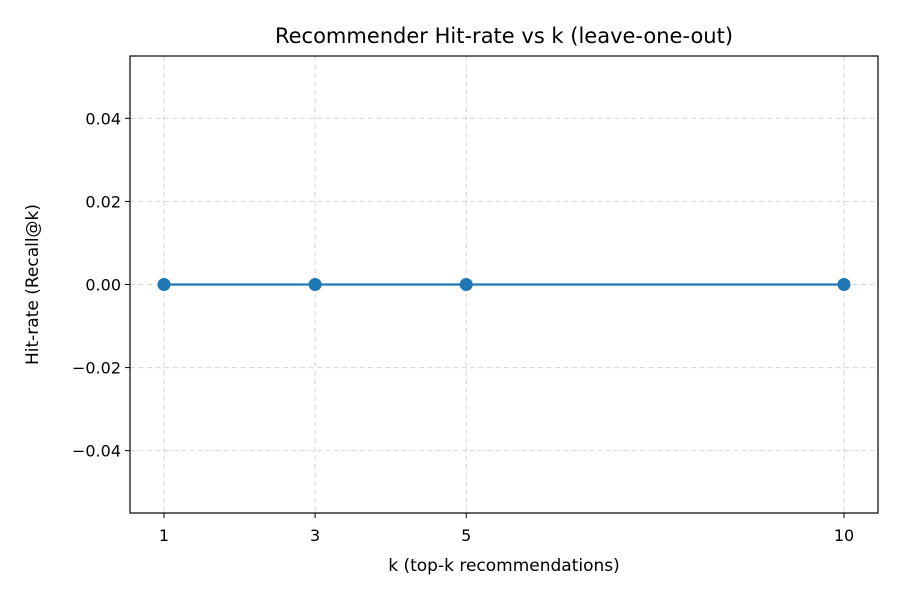 This screenshot has width=900, height=600. Describe the element at coordinates (96, 451) in the screenshot. I see `y-tick-label: −0.04` at that location.